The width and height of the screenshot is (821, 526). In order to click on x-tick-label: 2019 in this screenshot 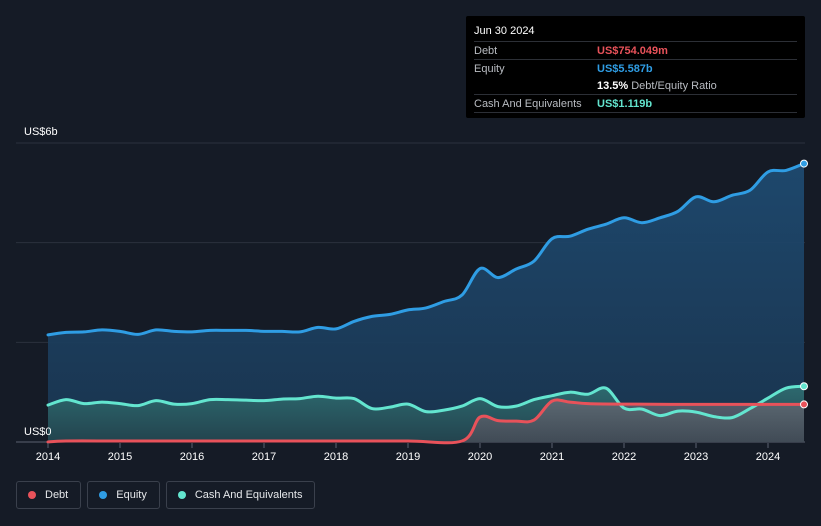, I will do `click(408, 457)`.